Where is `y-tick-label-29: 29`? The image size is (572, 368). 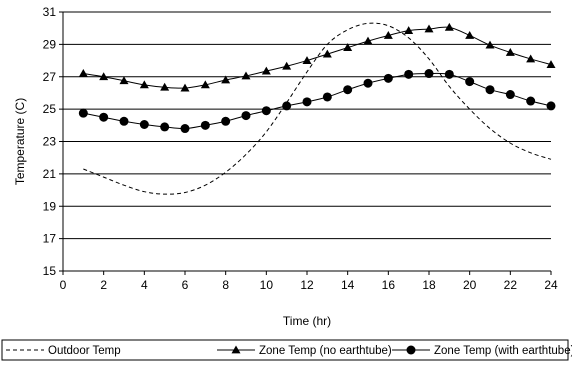
y-tick-label-29: 29 is located at coordinates (50, 44).